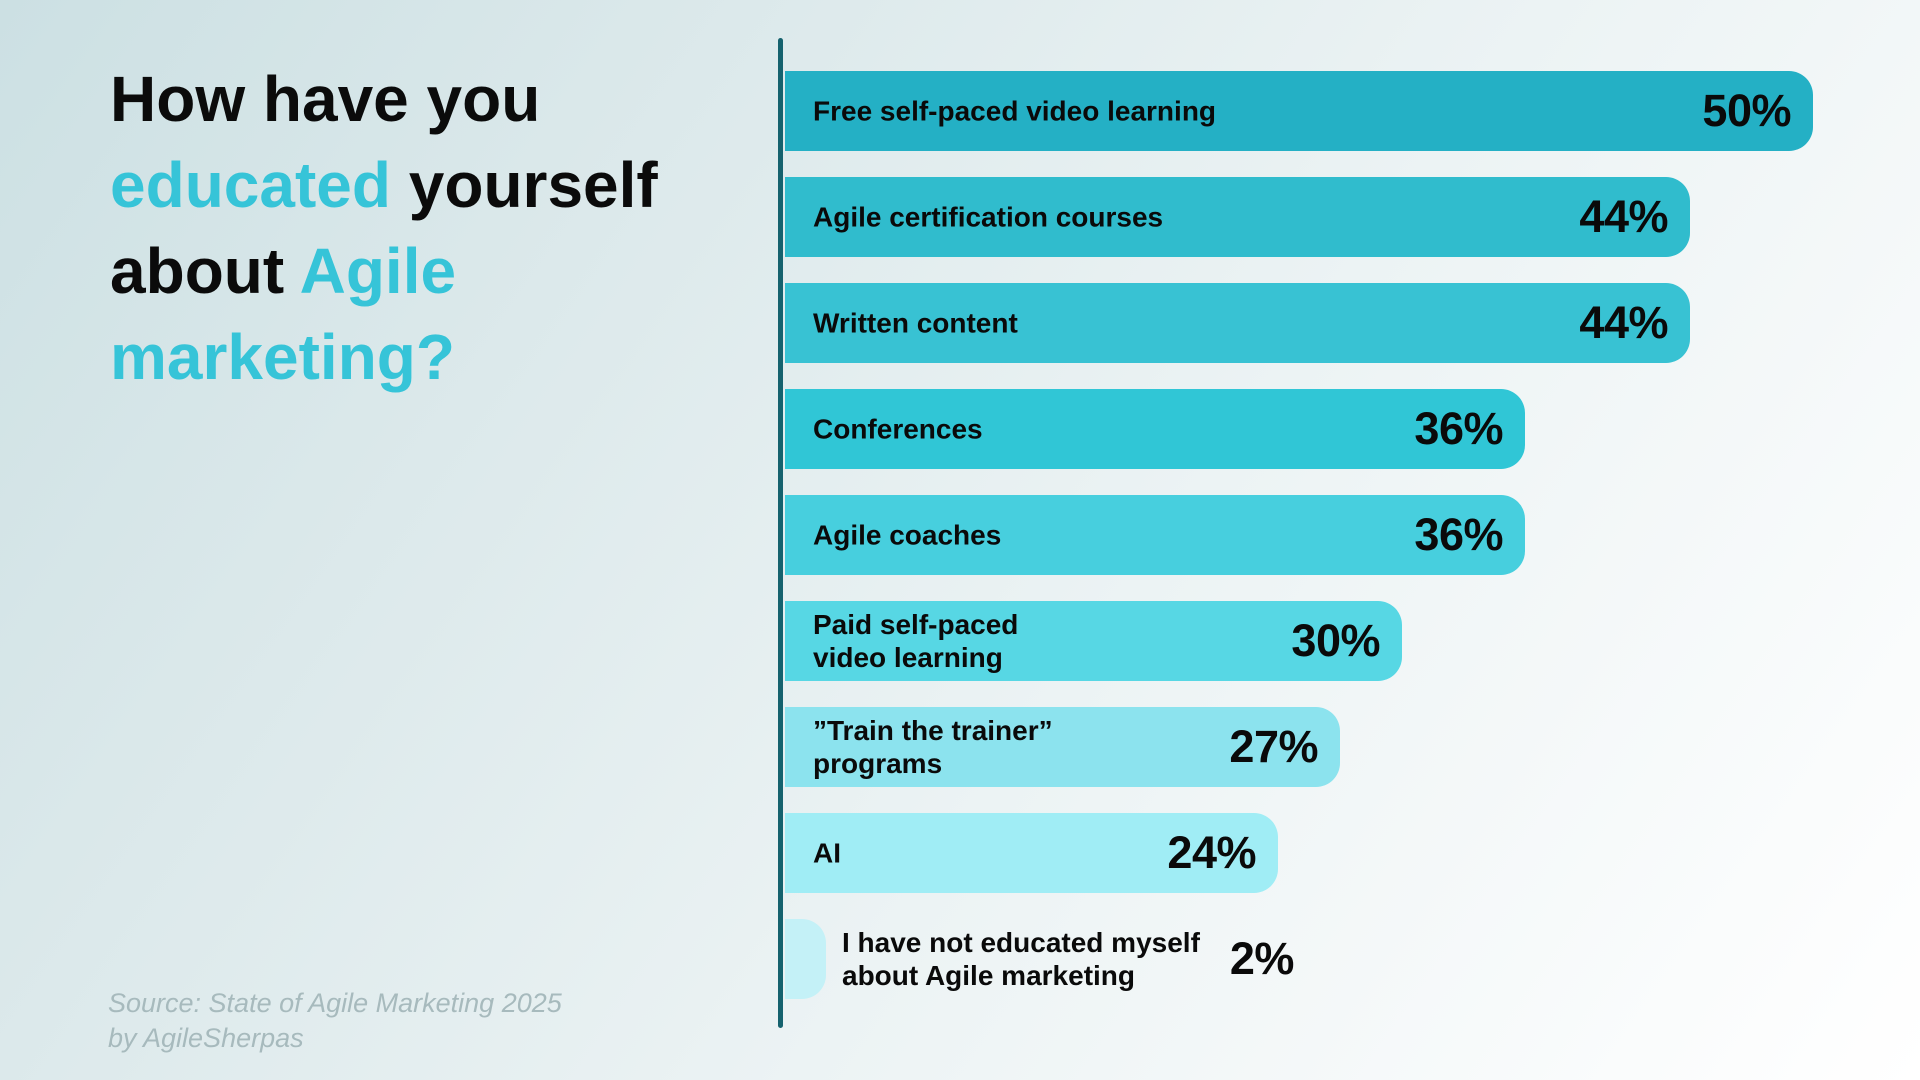  I want to click on bar-4: Conferences 36%, so click(1155, 429).